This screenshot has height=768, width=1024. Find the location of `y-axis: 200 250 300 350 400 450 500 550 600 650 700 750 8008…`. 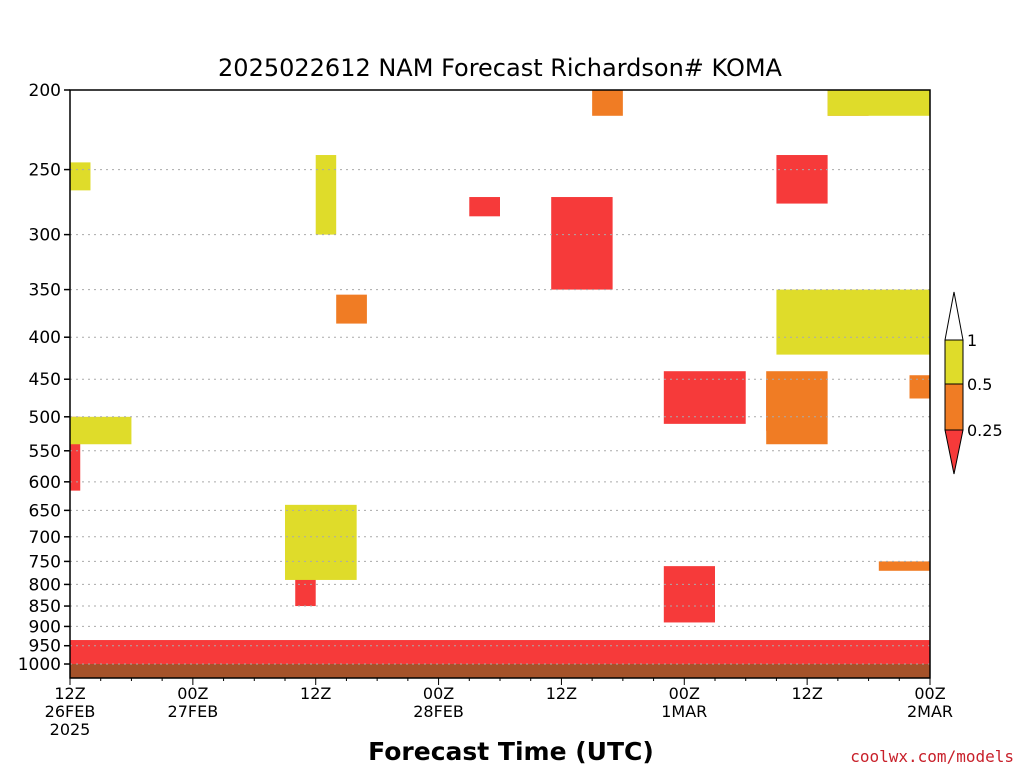

y-axis: 200 250 300 350 400 450 500 550 600 650 700 750 8008… is located at coordinates (44, 378).